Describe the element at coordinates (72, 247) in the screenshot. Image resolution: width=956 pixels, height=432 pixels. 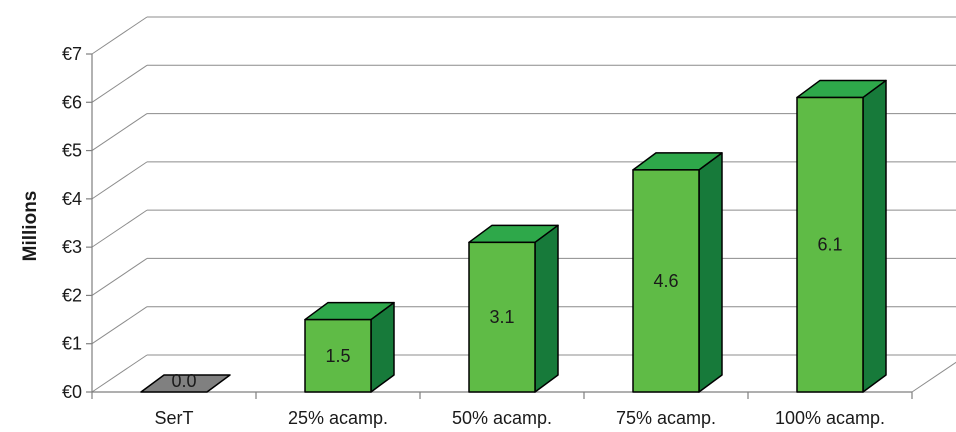
I see `y-tick-label: €3` at that location.